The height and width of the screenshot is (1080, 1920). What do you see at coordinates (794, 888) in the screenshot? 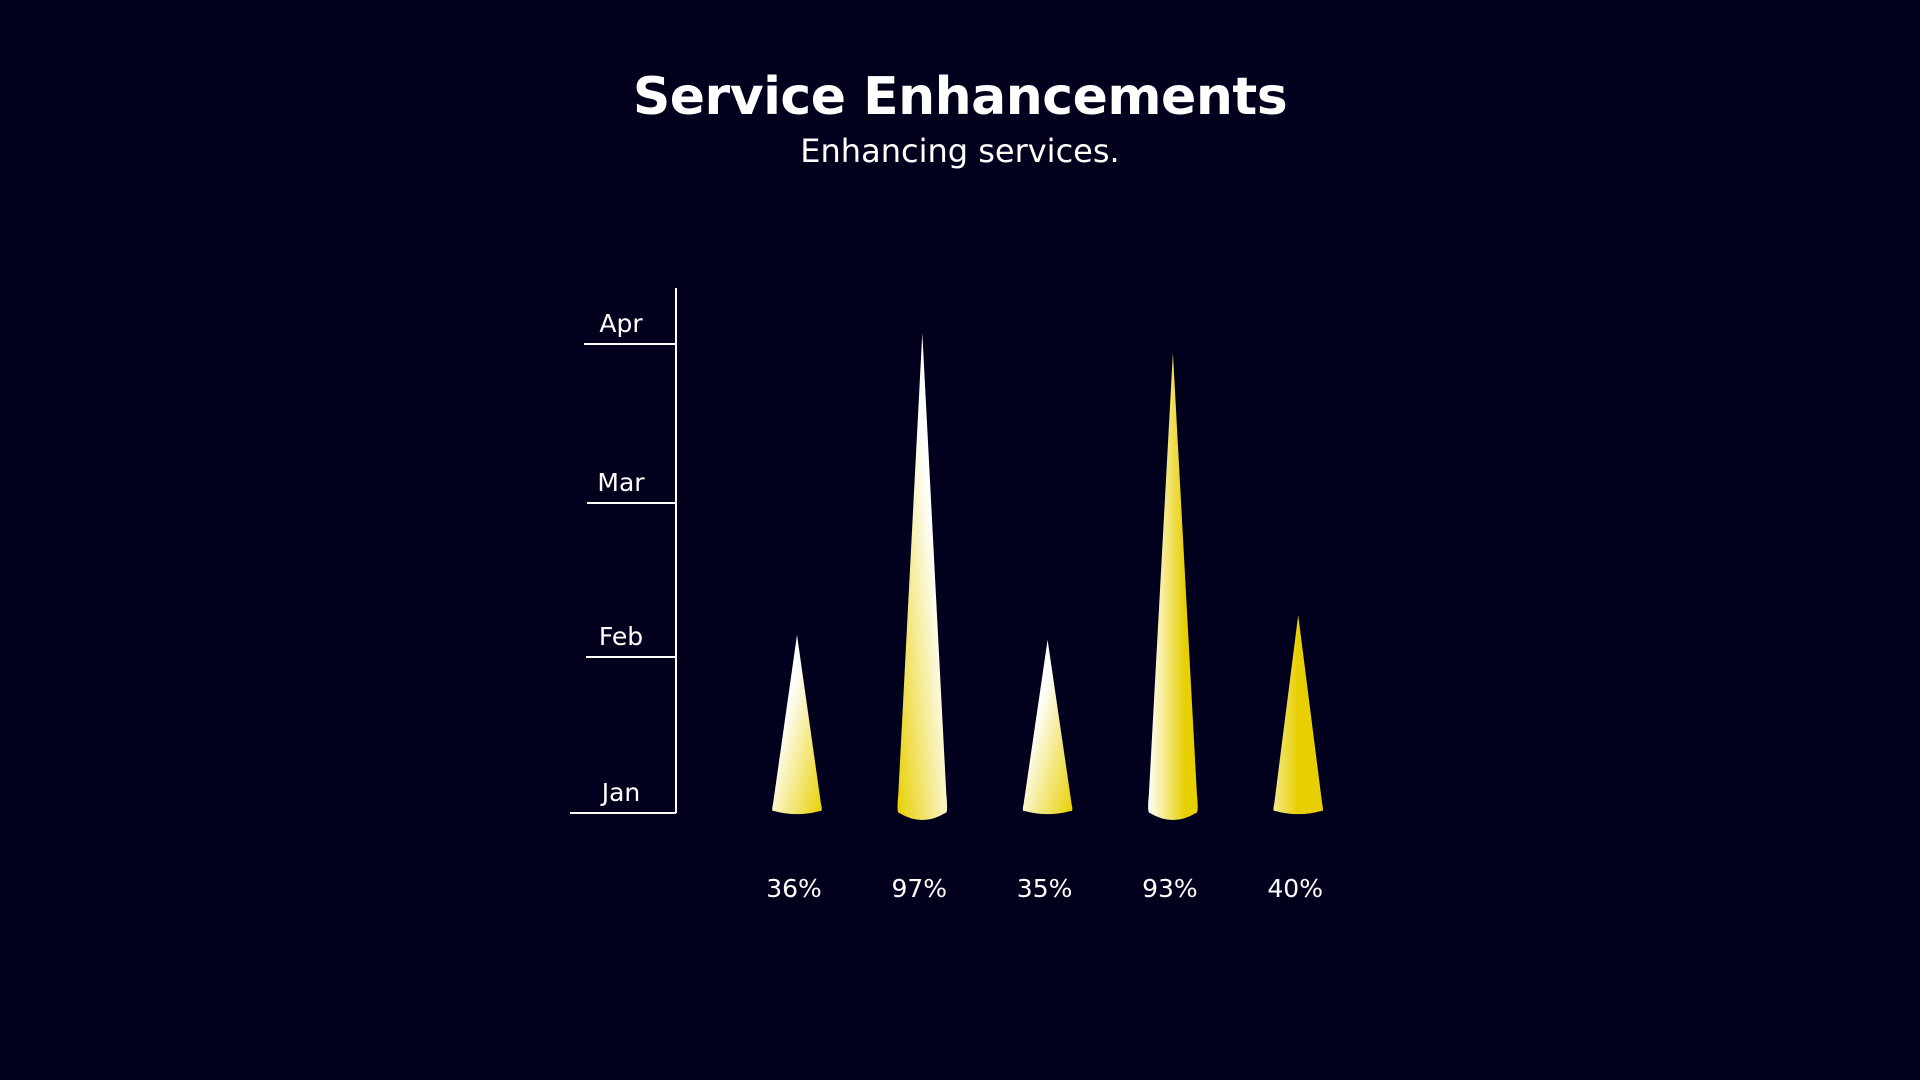
I see `value-label-1: 36%` at bounding box center [794, 888].